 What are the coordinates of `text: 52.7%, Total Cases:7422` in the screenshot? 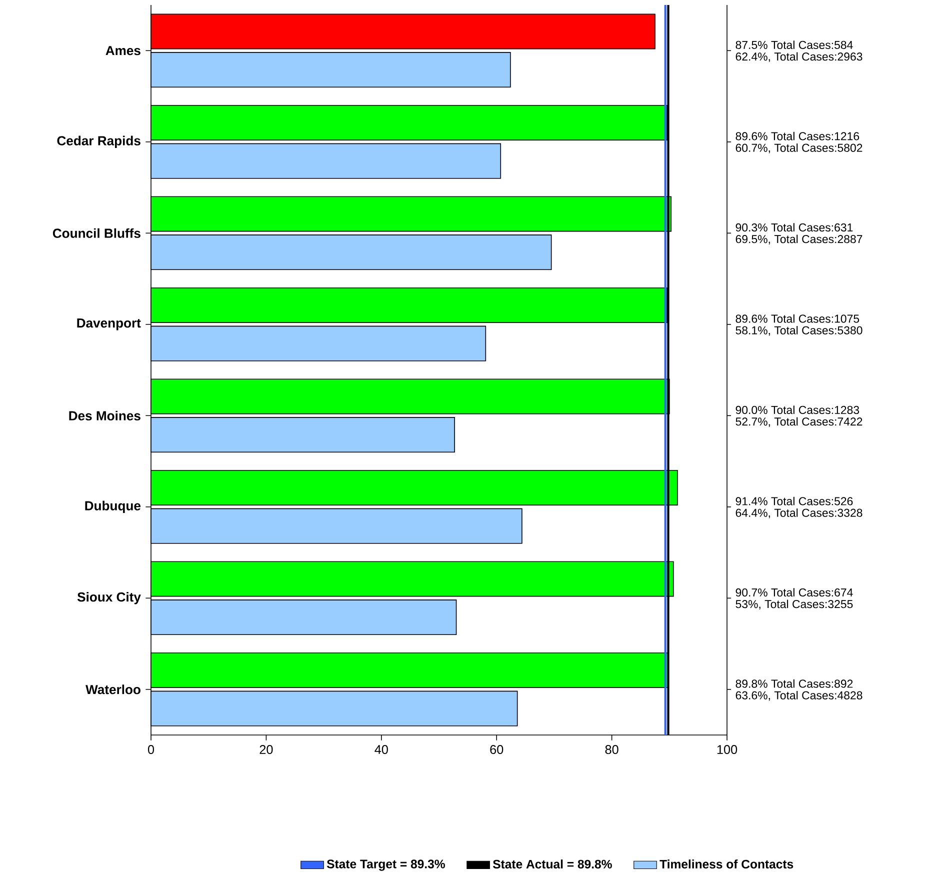 It's located at (799, 422).